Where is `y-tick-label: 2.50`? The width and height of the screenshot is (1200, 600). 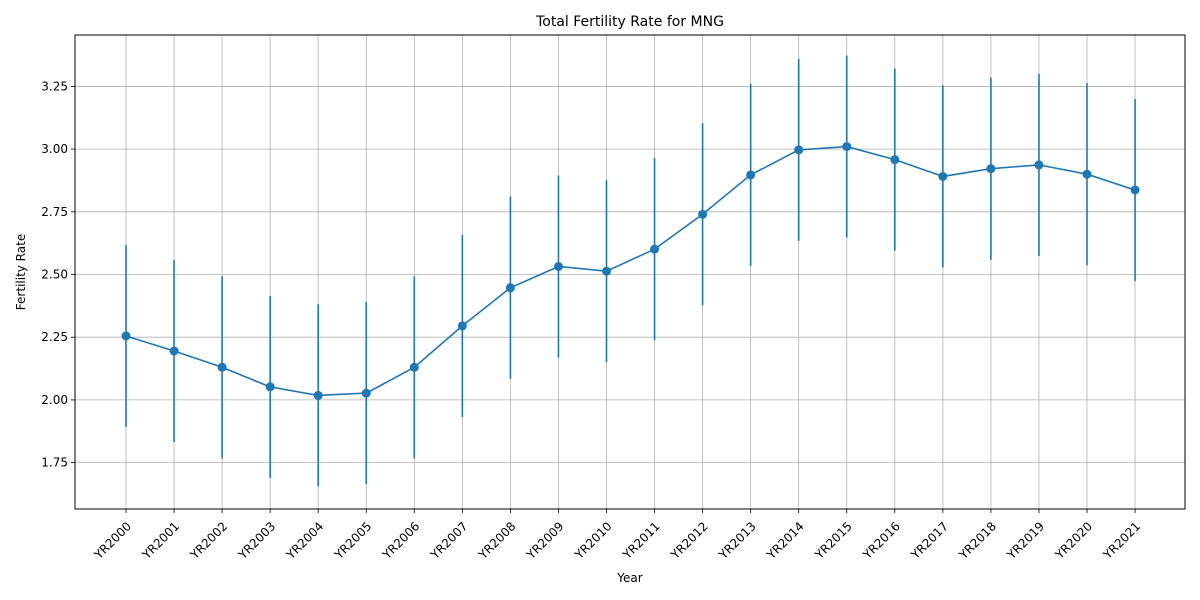 y-tick-label: 2.50 is located at coordinates (54, 275).